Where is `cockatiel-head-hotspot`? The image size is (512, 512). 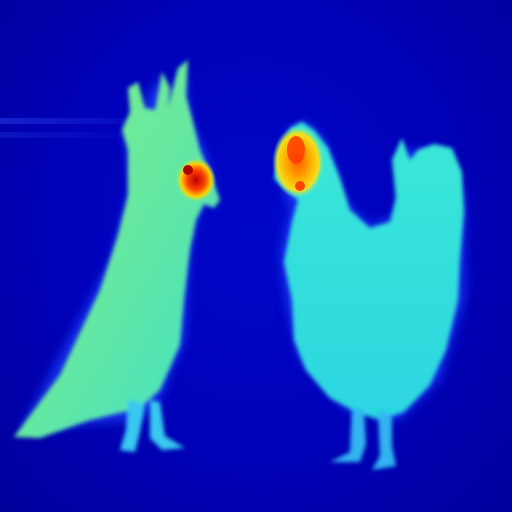
cockatiel-head-hotspot is located at coordinates (196, 180).